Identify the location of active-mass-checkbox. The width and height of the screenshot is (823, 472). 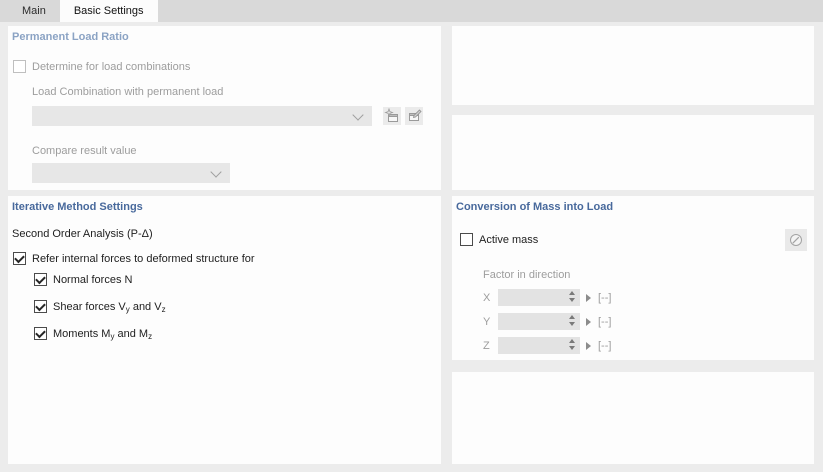
(466, 239).